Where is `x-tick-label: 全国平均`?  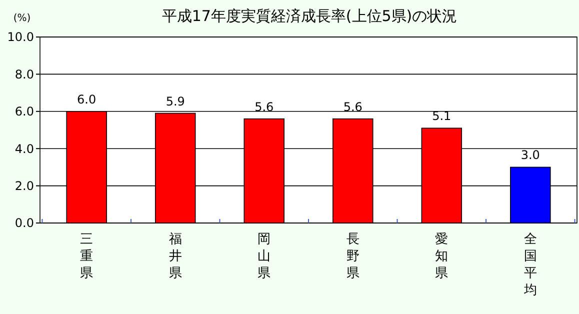
x-tick-label: 全国平均 is located at coordinates (529, 265).